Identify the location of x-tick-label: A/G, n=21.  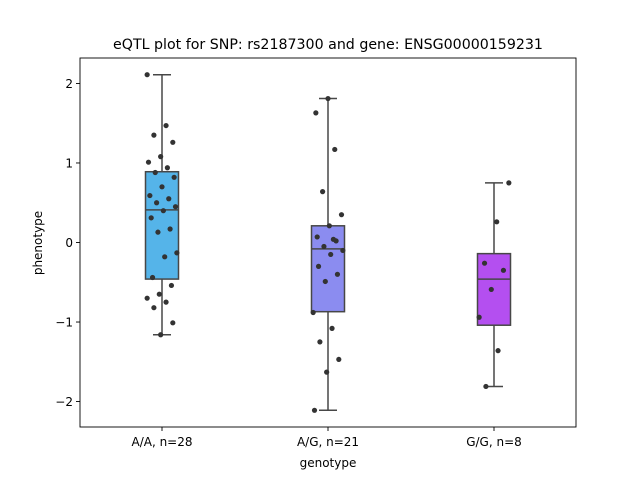
(328, 442).